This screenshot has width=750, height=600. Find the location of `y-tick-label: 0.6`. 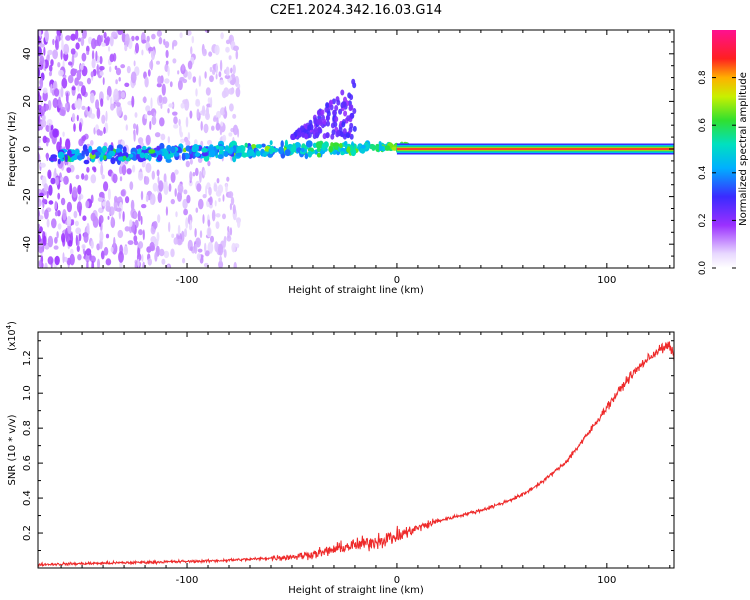

y-tick-label: 0.6 is located at coordinates (27, 463).